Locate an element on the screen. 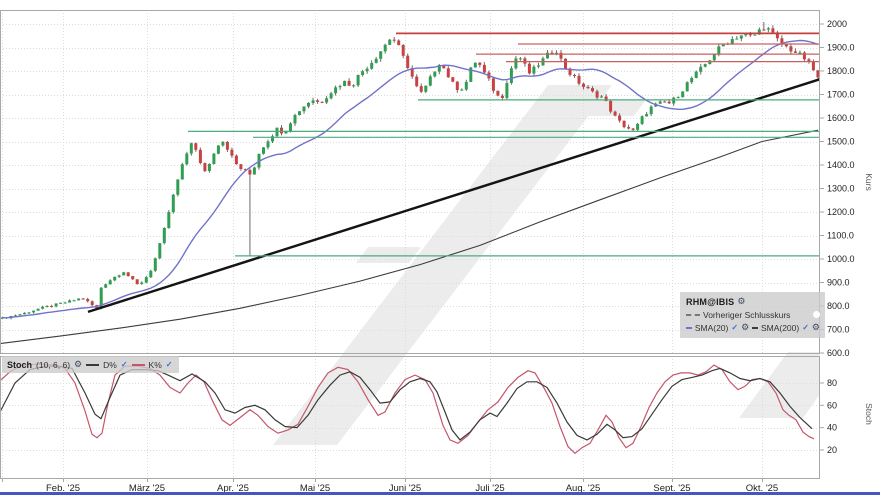 This screenshot has width=880, height=495. stoch-k-line-sample is located at coordinates (138, 364).